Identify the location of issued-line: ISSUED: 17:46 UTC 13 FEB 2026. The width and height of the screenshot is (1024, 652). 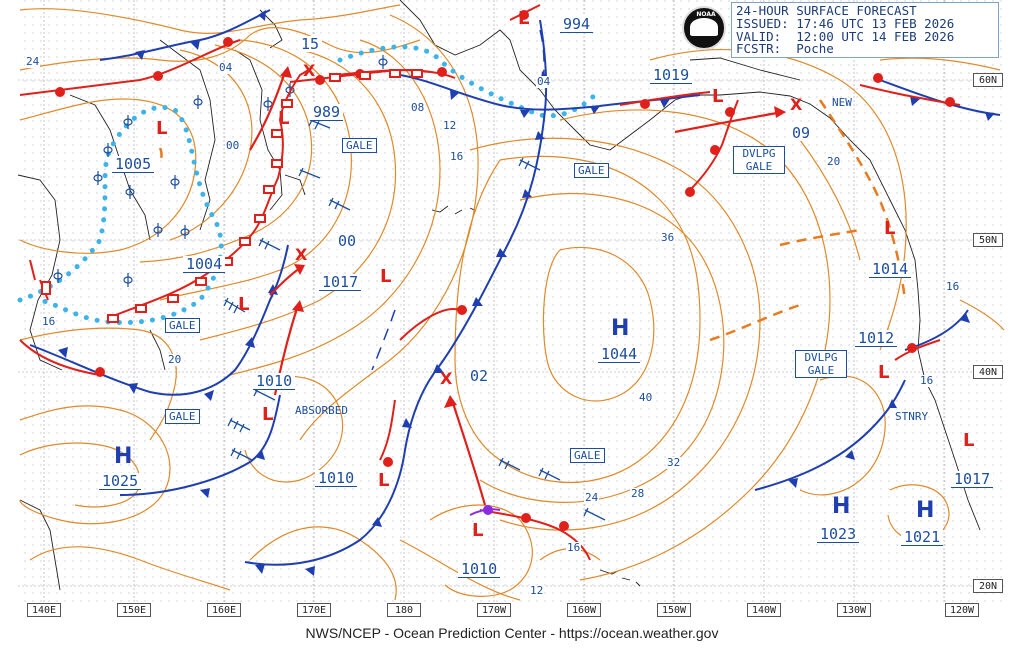
(845, 23).